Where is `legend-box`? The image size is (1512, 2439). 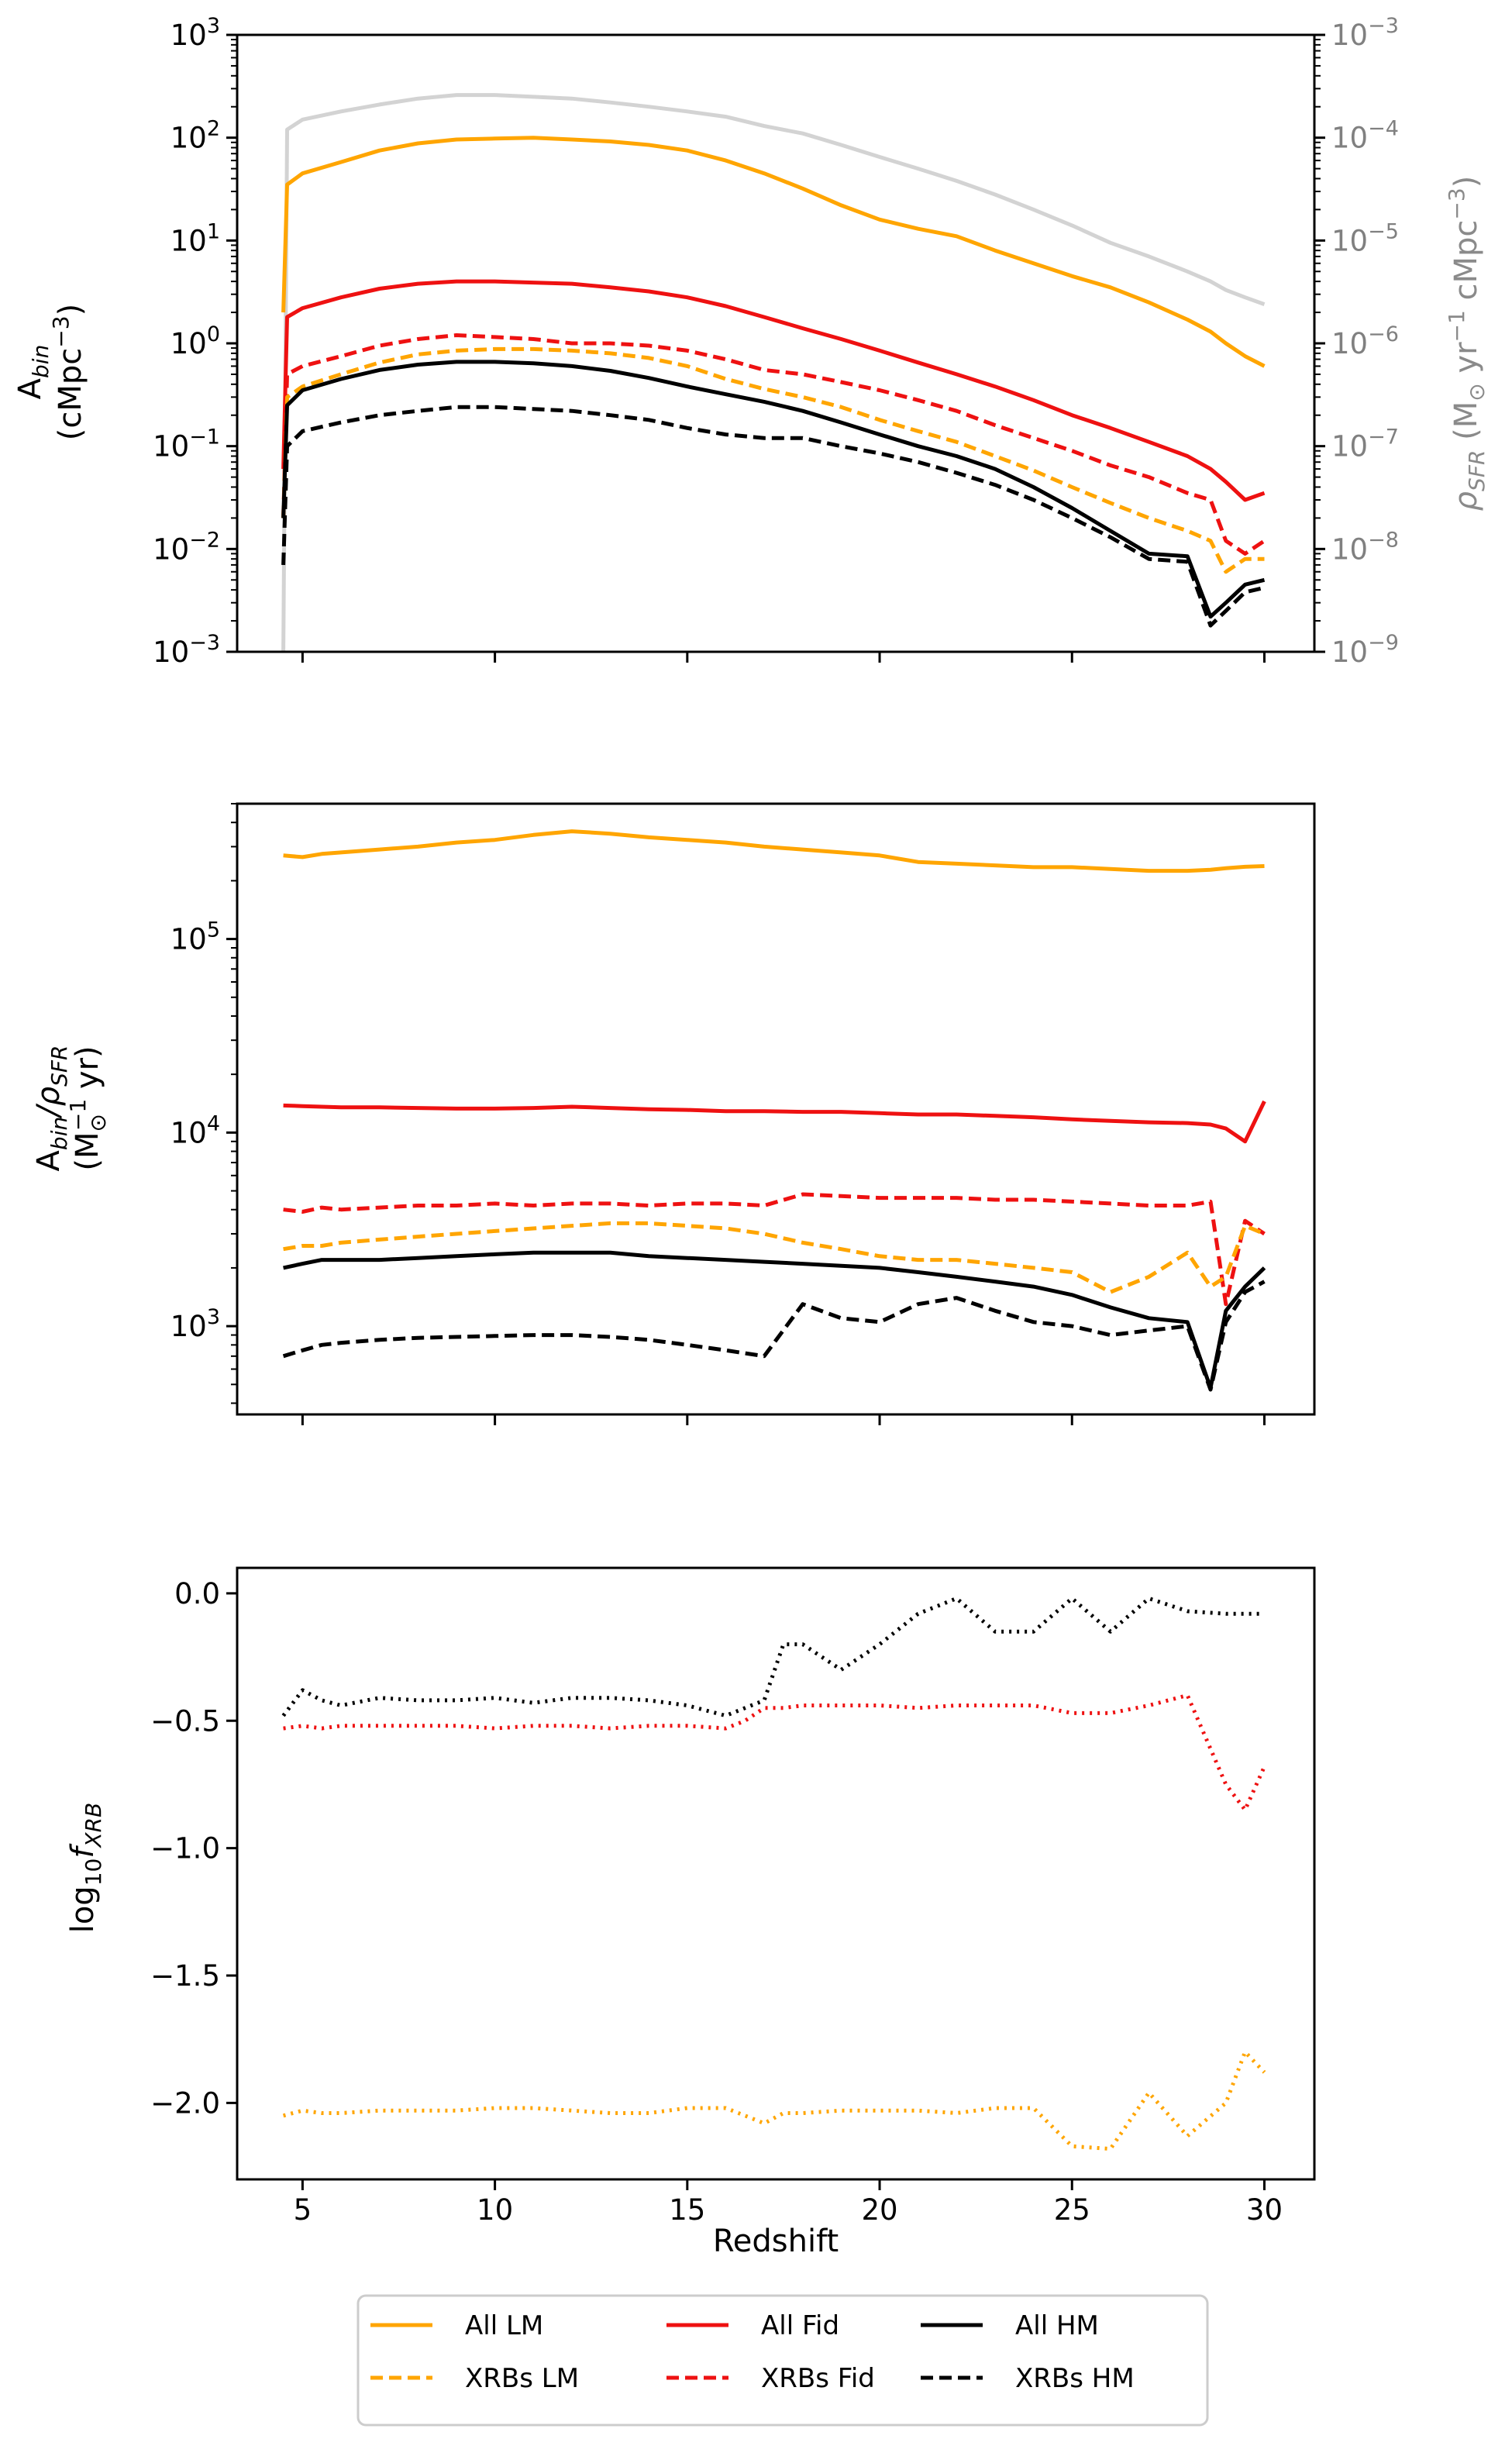
legend-box is located at coordinates (782, 2360).